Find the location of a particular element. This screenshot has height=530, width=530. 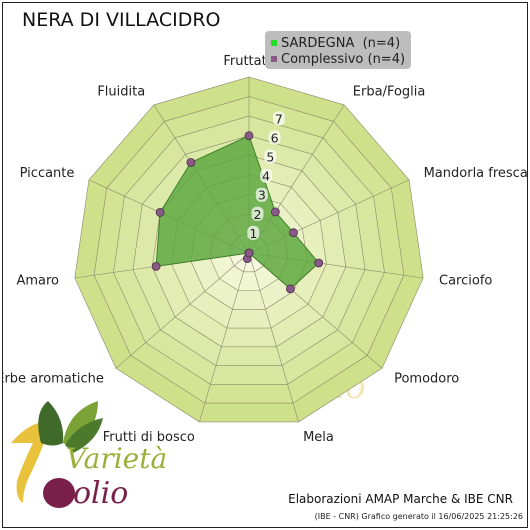

legend-swatch-complessivo is located at coordinates (274, 59).